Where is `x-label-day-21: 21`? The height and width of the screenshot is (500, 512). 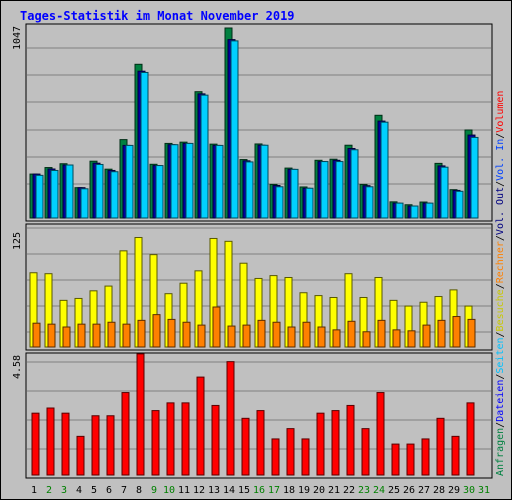 x-label-day-21: 21 is located at coordinates (334, 490).